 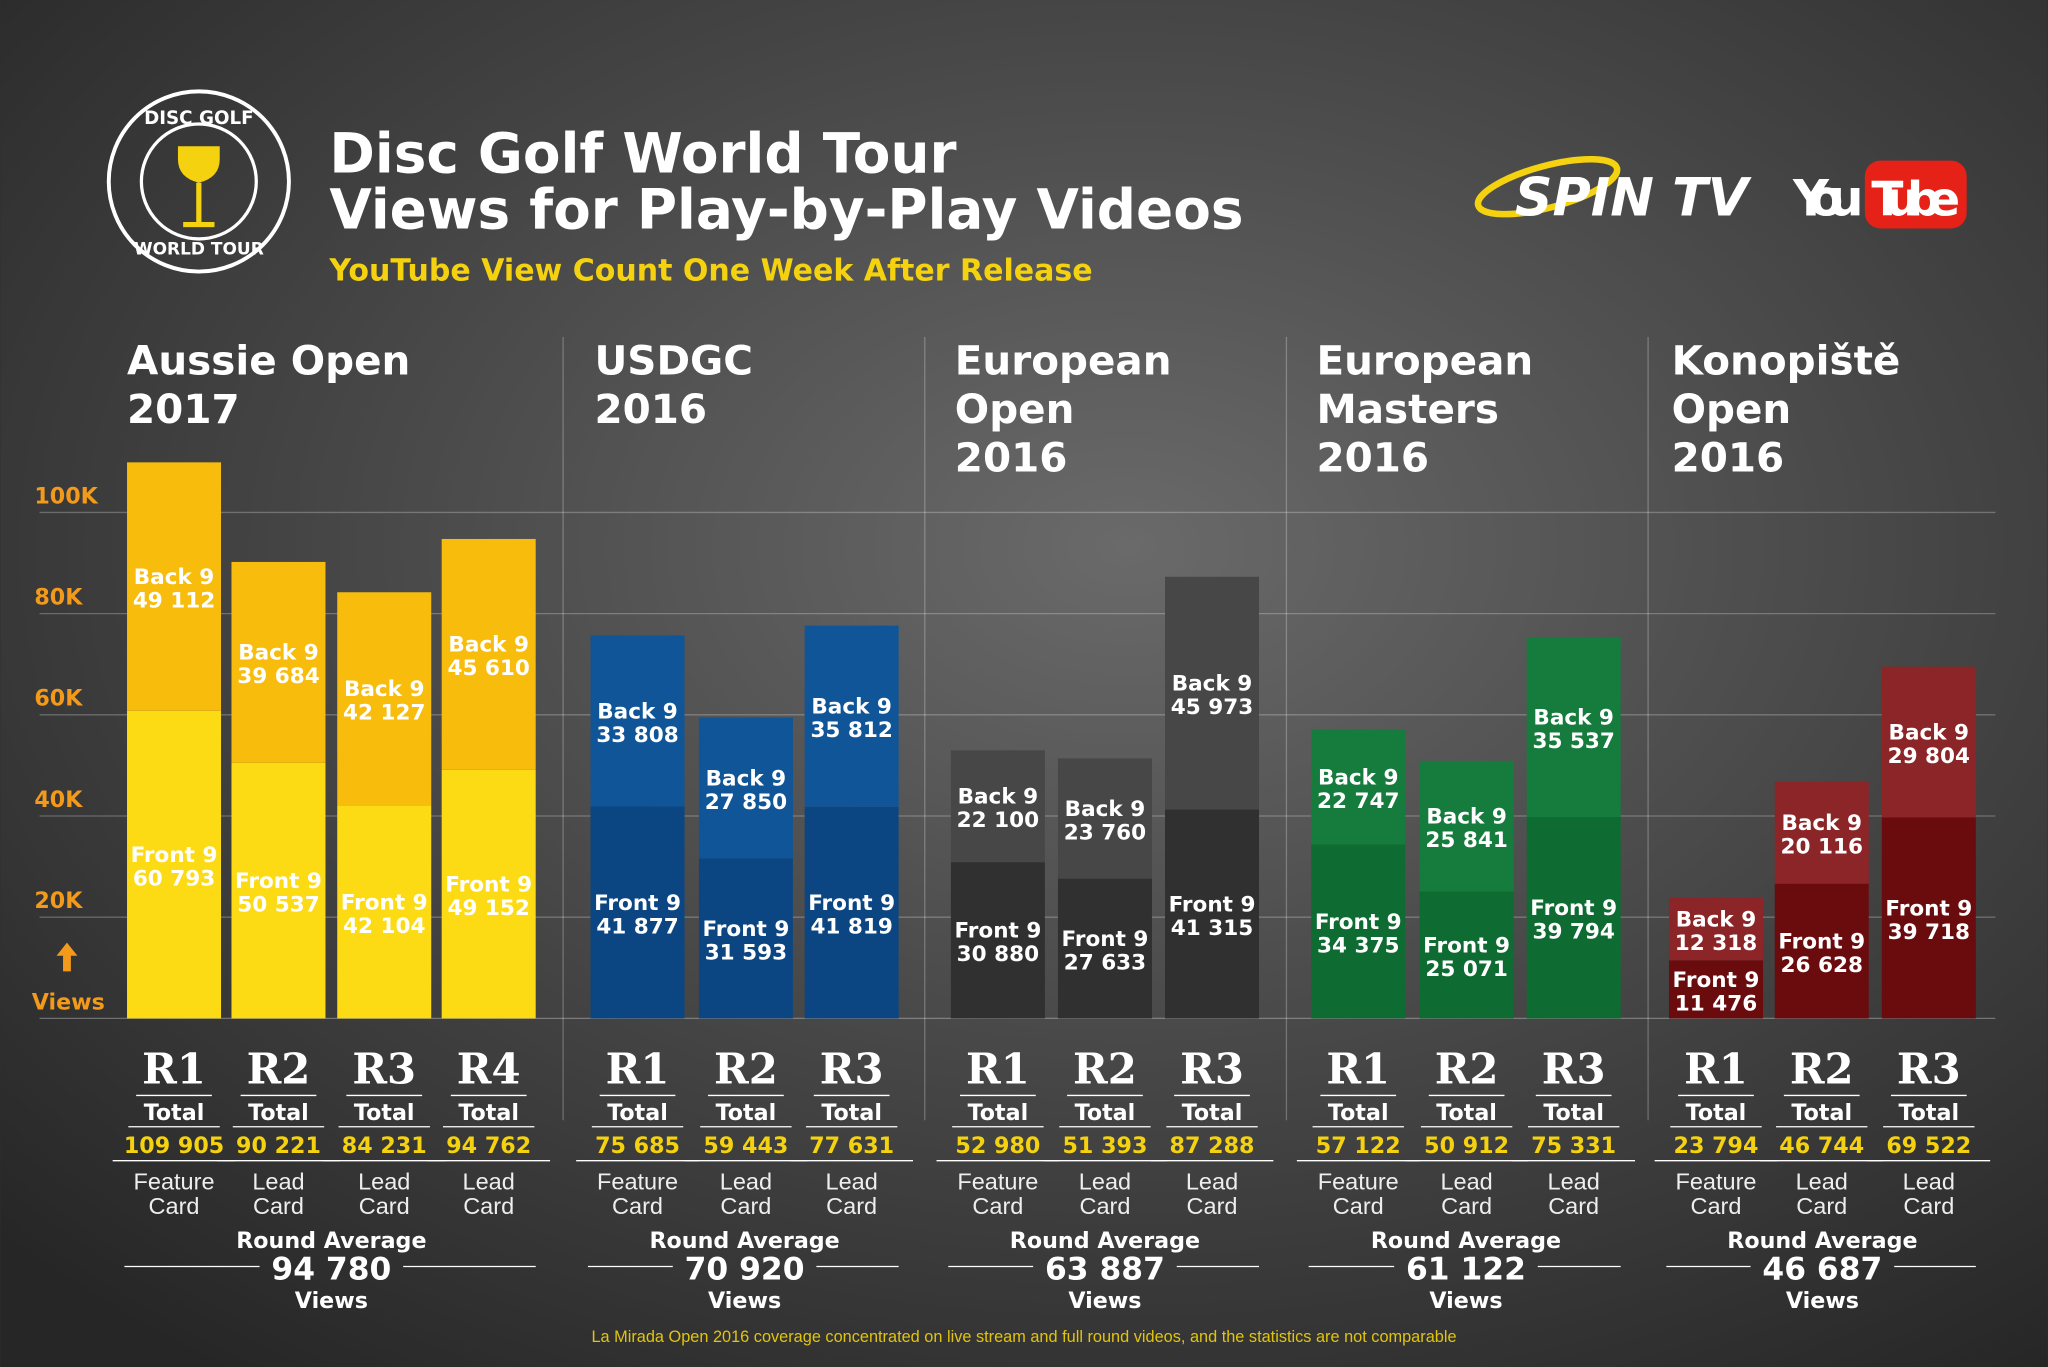 I want to click on total-value: 90 221, so click(x=278, y=1146).